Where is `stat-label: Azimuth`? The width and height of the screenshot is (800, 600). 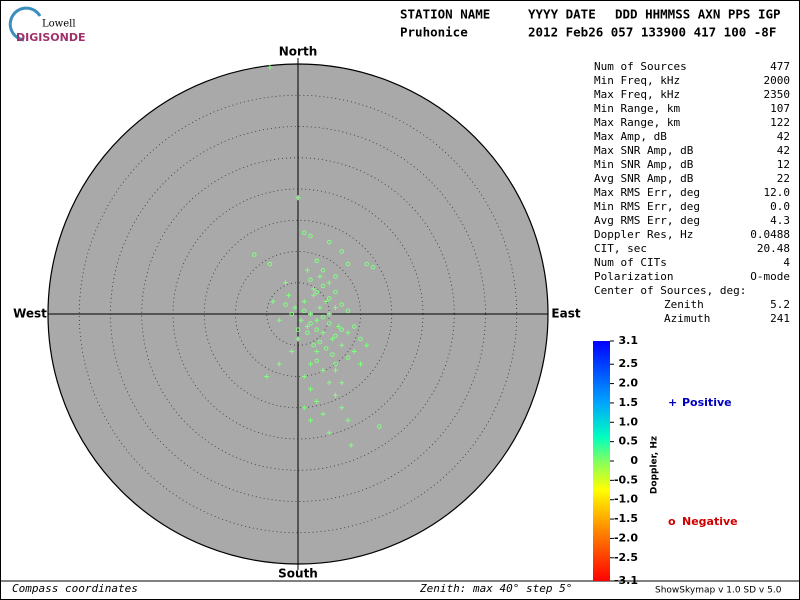 stat-label: Azimuth is located at coordinates (687, 318).